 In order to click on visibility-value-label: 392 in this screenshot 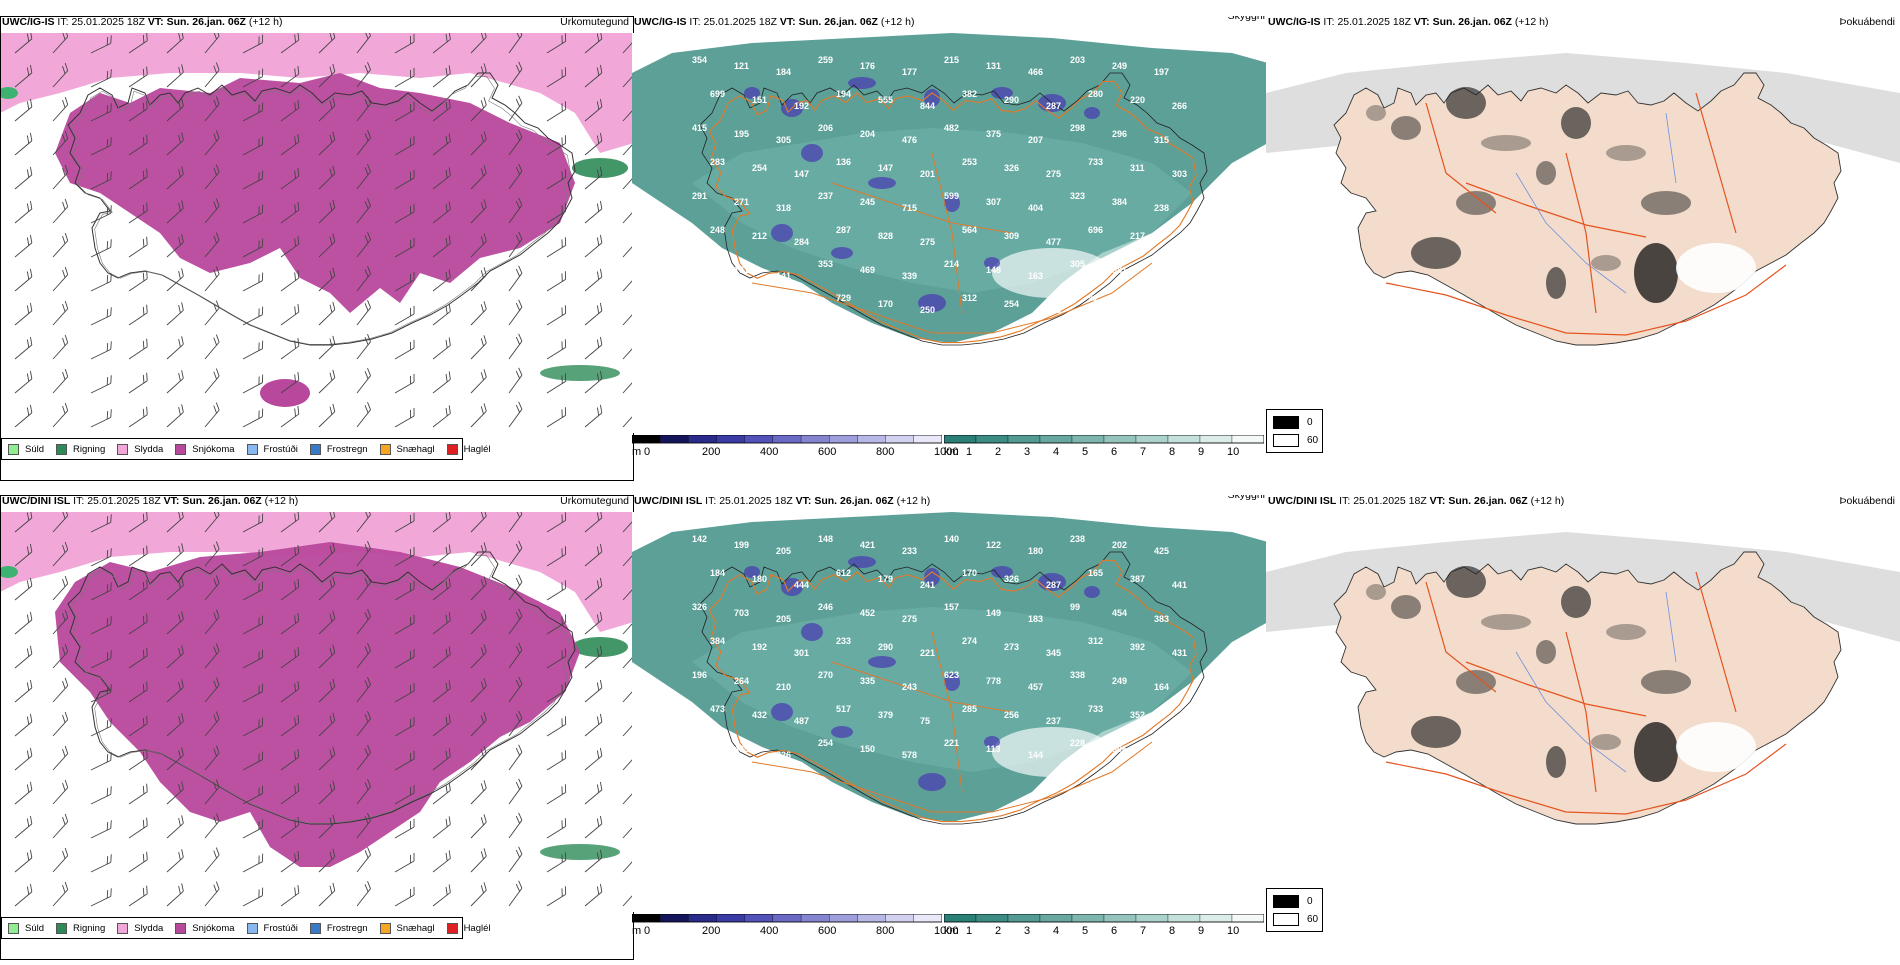, I will do `click(1137, 647)`.